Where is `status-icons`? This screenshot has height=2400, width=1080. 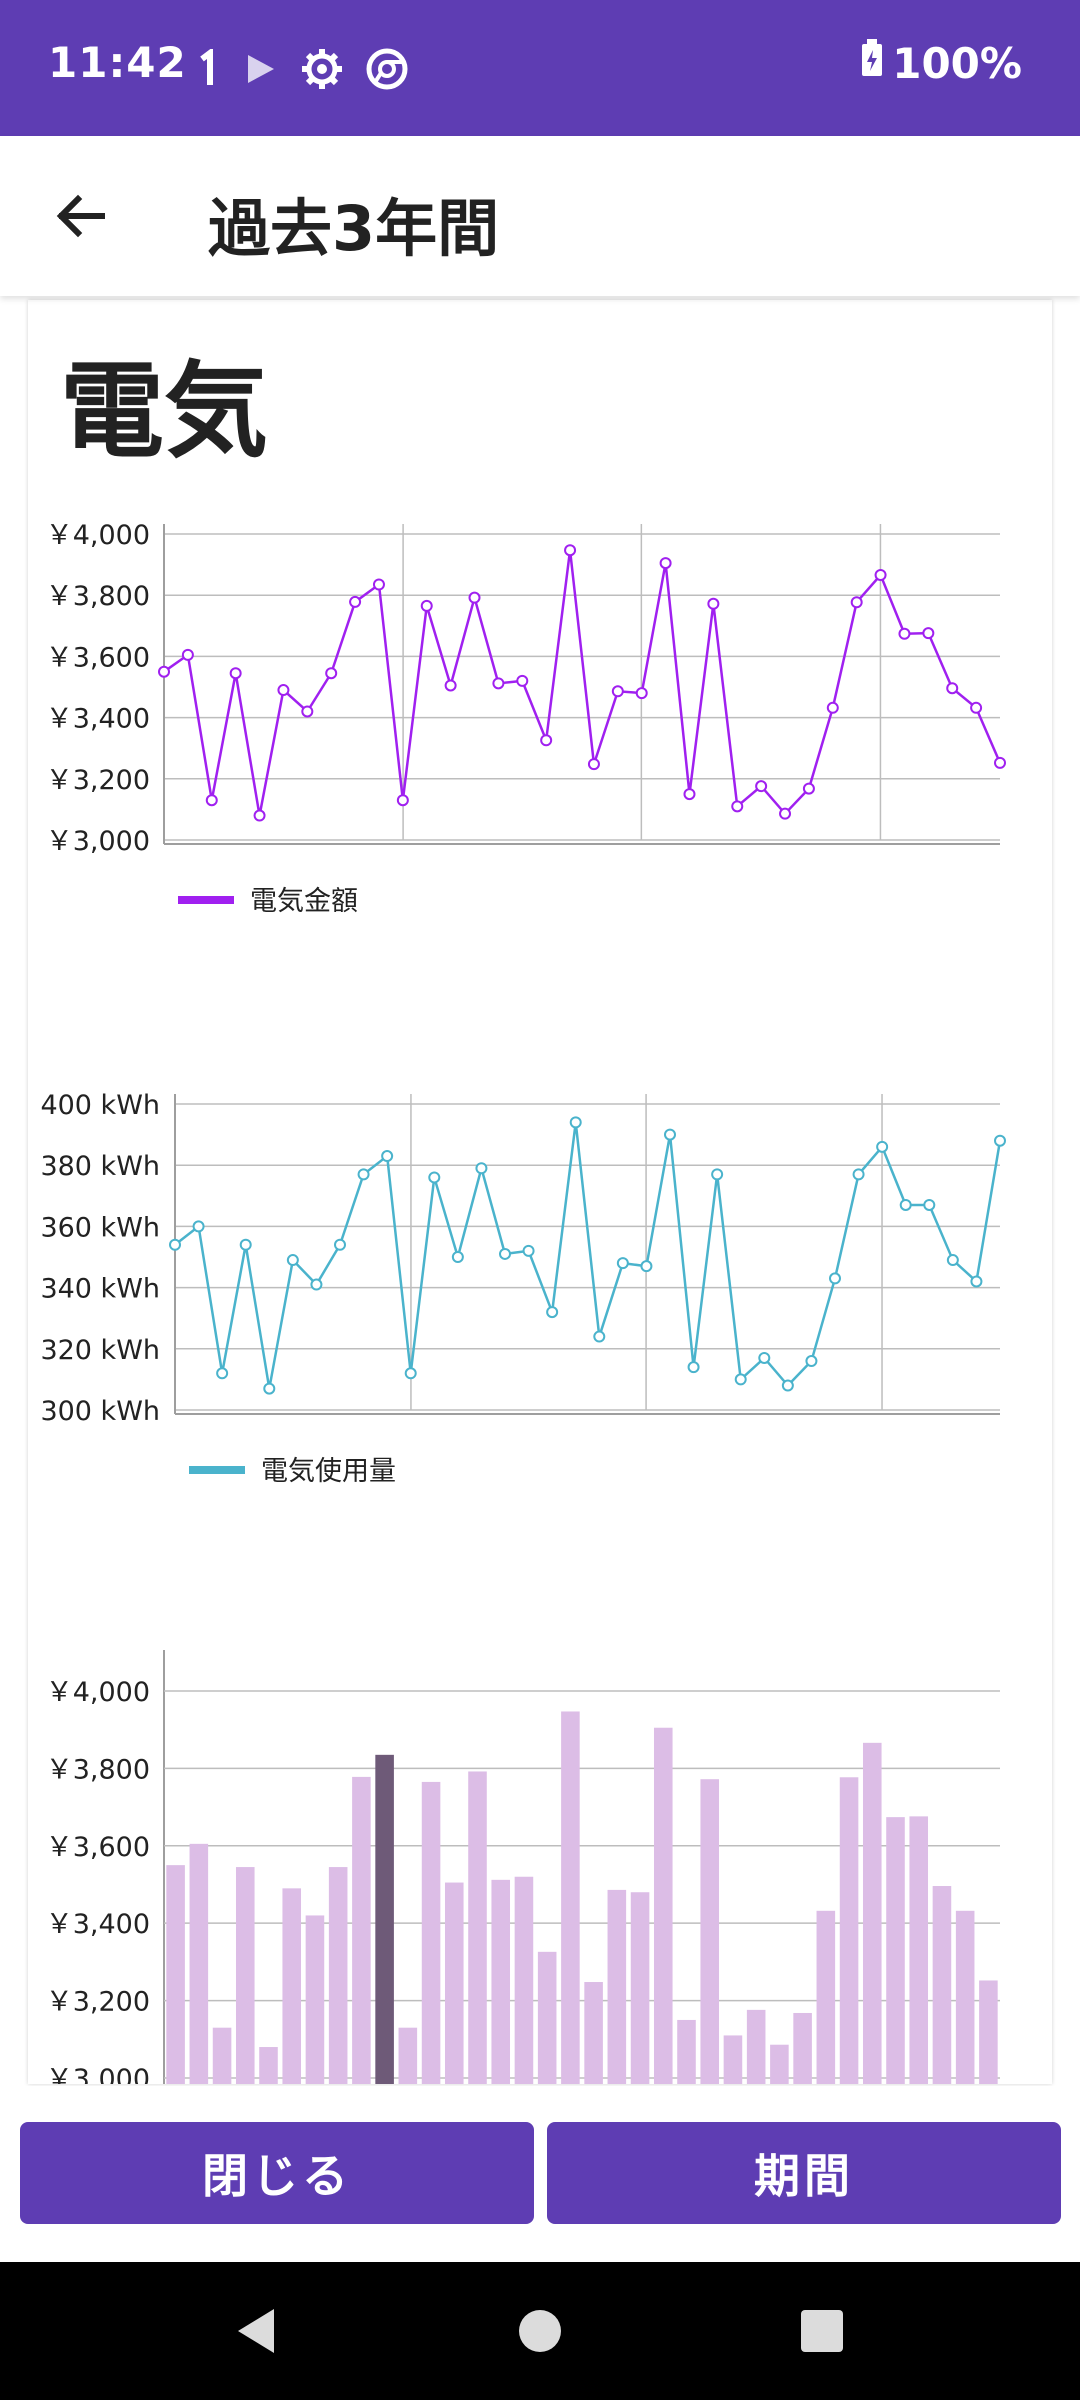
status-icons is located at coordinates (302, 69).